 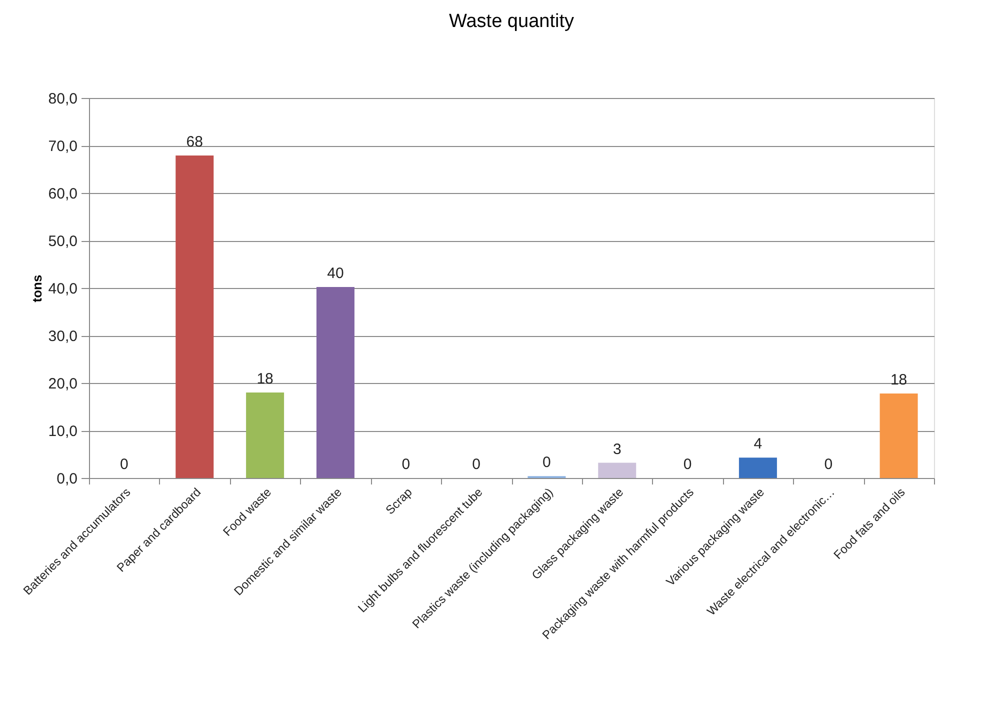 I want to click on data-label: 68, so click(x=194, y=141).